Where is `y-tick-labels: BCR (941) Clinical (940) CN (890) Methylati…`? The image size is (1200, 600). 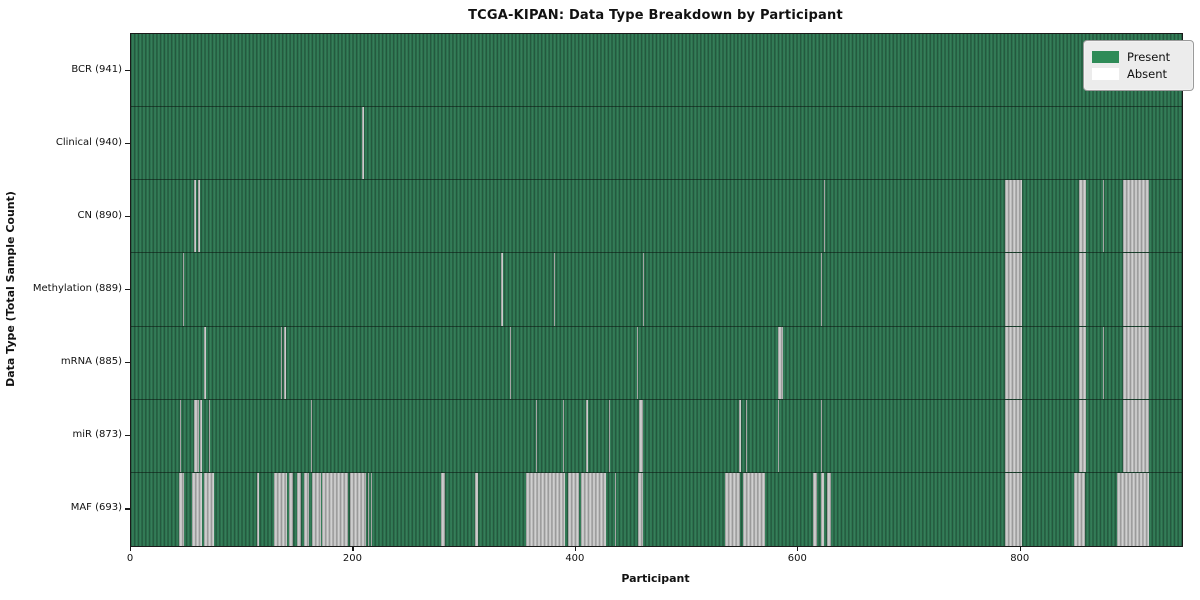 y-tick-labels: BCR (941) Clinical (940) CN (890) Methylati… is located at coordinates (61, 289).